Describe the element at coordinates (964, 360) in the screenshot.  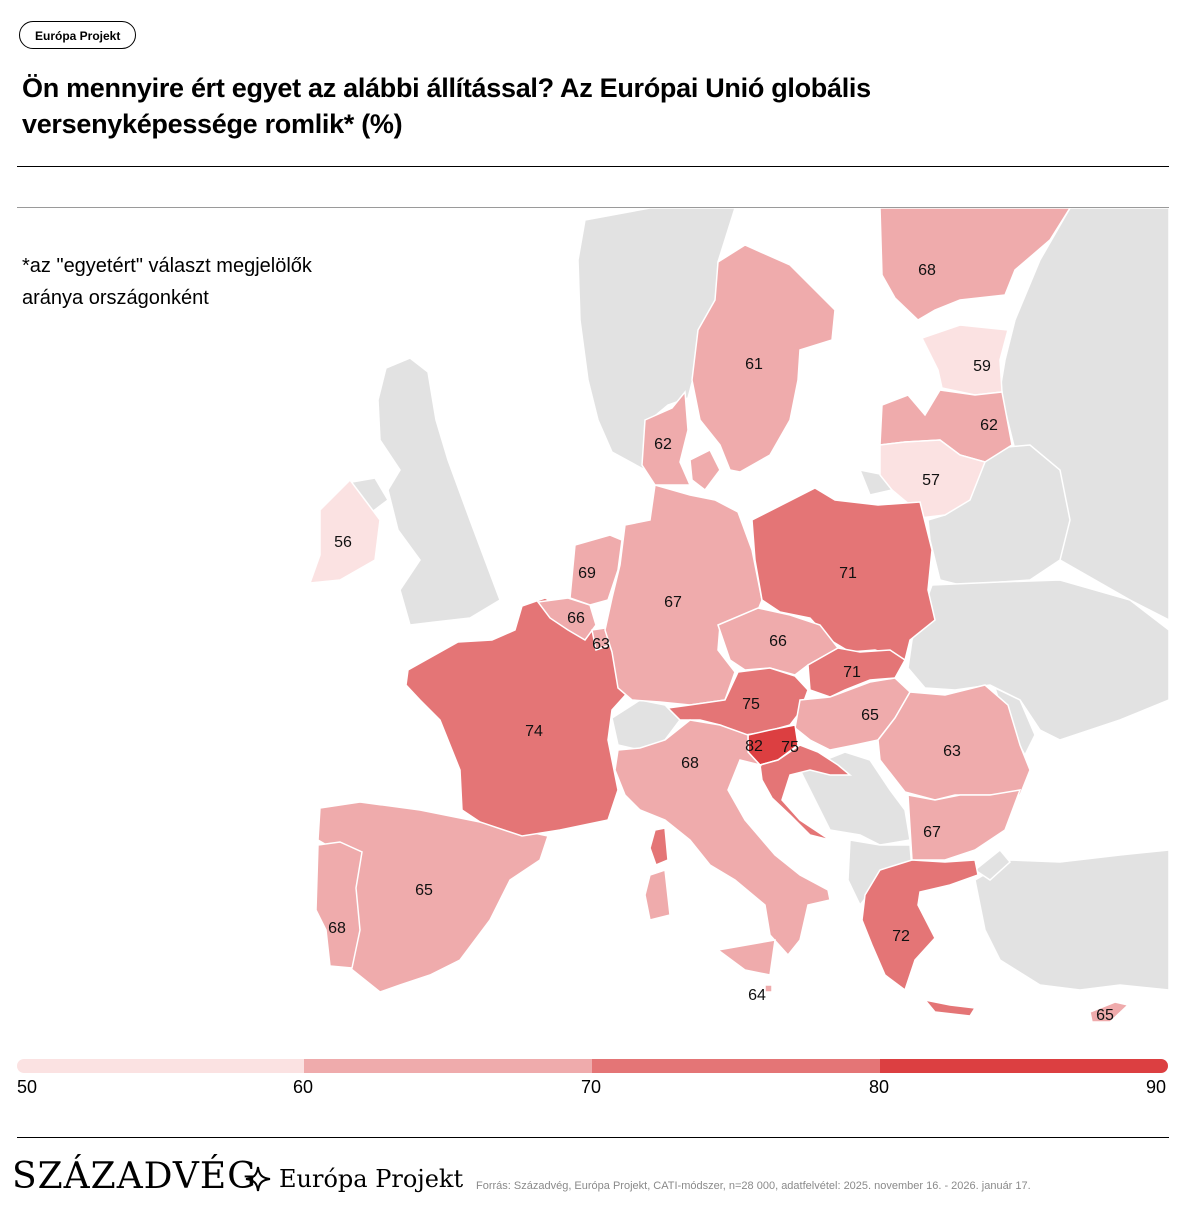
I see `country-estonia` at that location.